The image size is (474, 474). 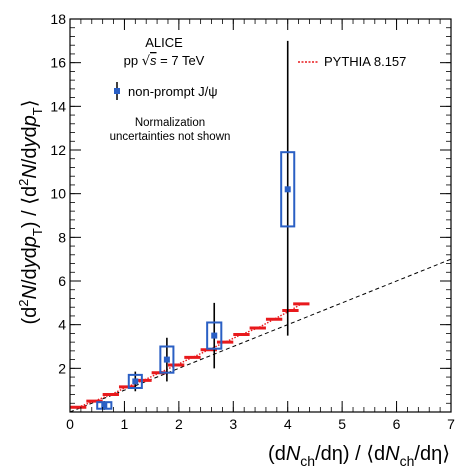 What do you see at coordinates (70, 424) in the screenshot?
I see `x-tick-label: 0` at bounding box center [70, 424].